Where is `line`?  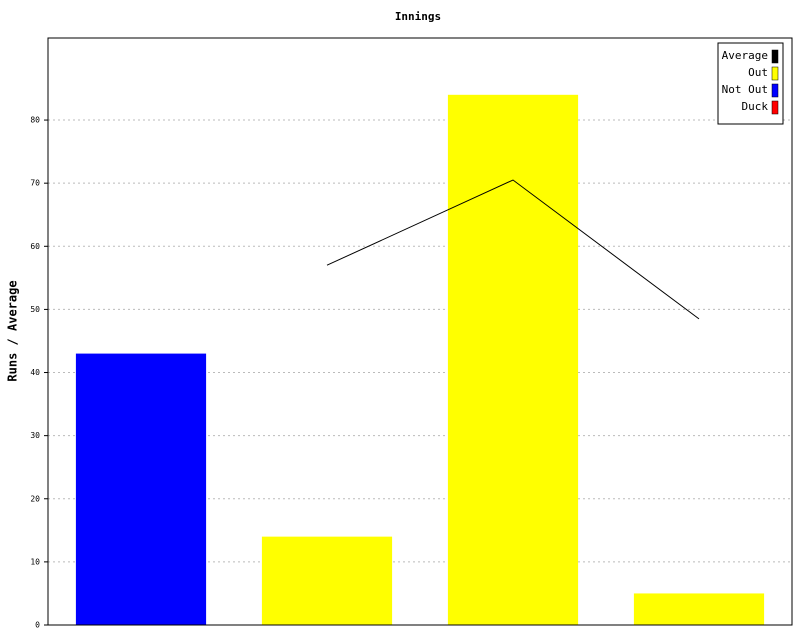
line is located at coordinates (513, 249).